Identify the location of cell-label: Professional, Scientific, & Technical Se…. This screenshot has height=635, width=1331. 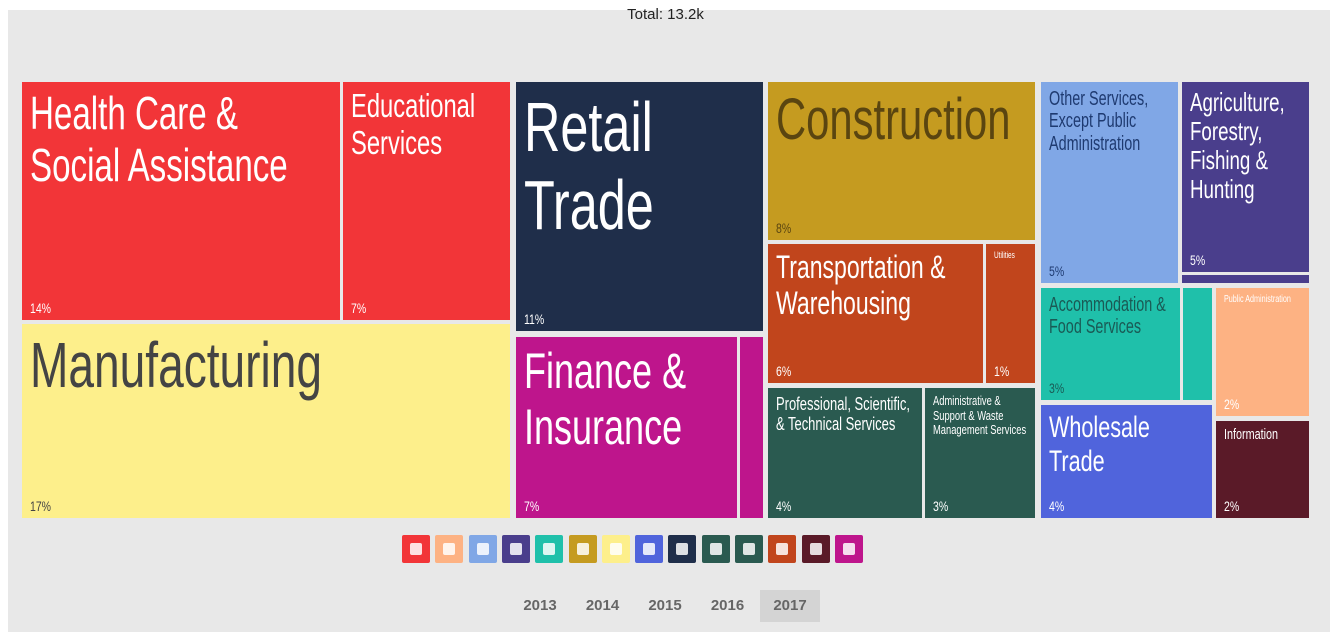
(843, 414).